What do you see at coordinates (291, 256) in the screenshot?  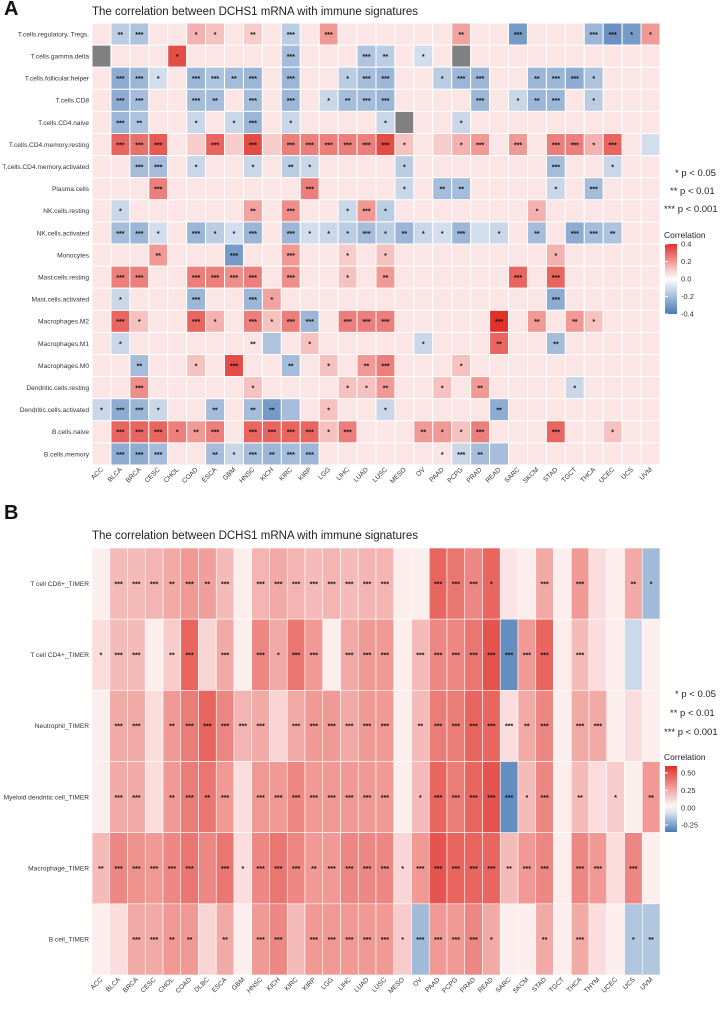 I see `heatmap-a-star-monocytes-kirc: ***` at bounding box center [291, 256].